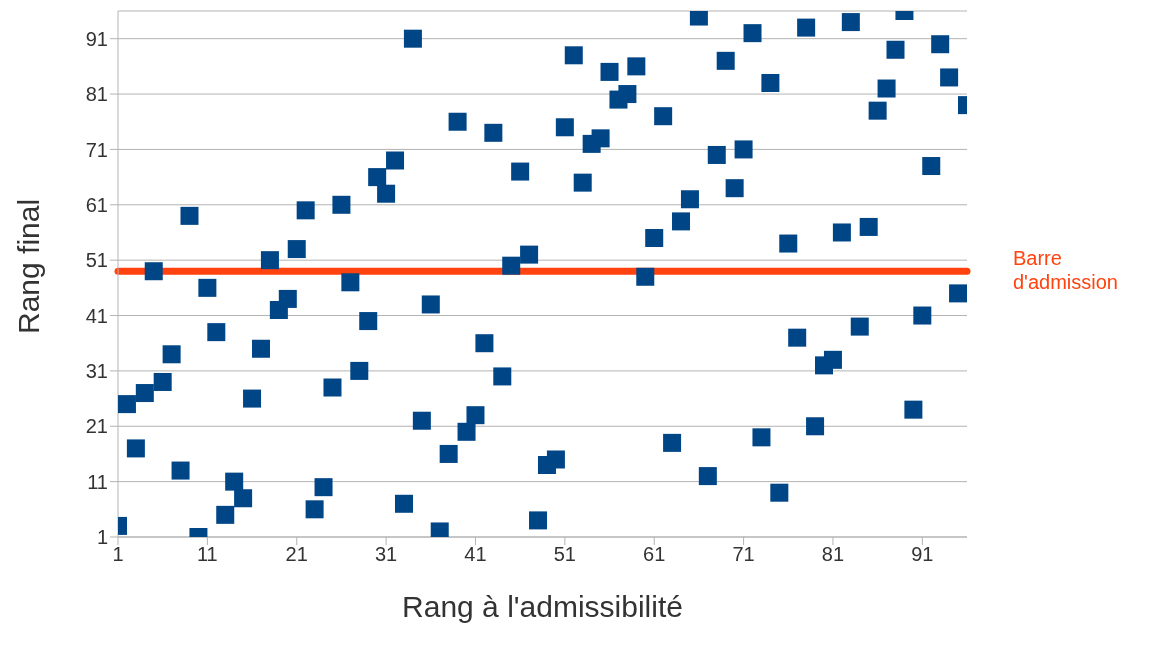  What do you see at coordinates (96, 204) in the screenshot?
I see `y-tick-label: 61` at bounding box center [96, 204].